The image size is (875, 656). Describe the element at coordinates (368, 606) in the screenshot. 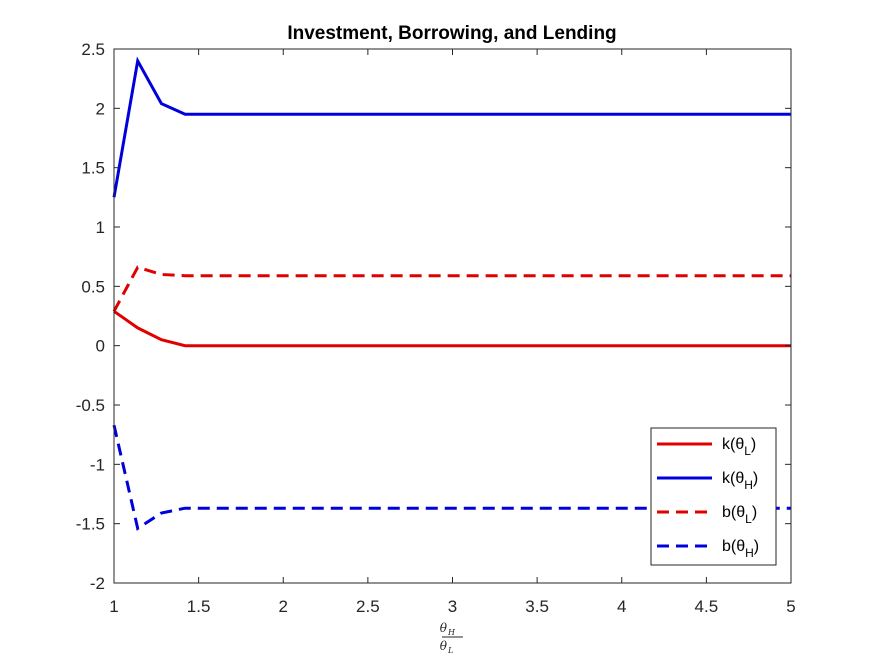

I see `x-tick-label: 2.5` at that location.